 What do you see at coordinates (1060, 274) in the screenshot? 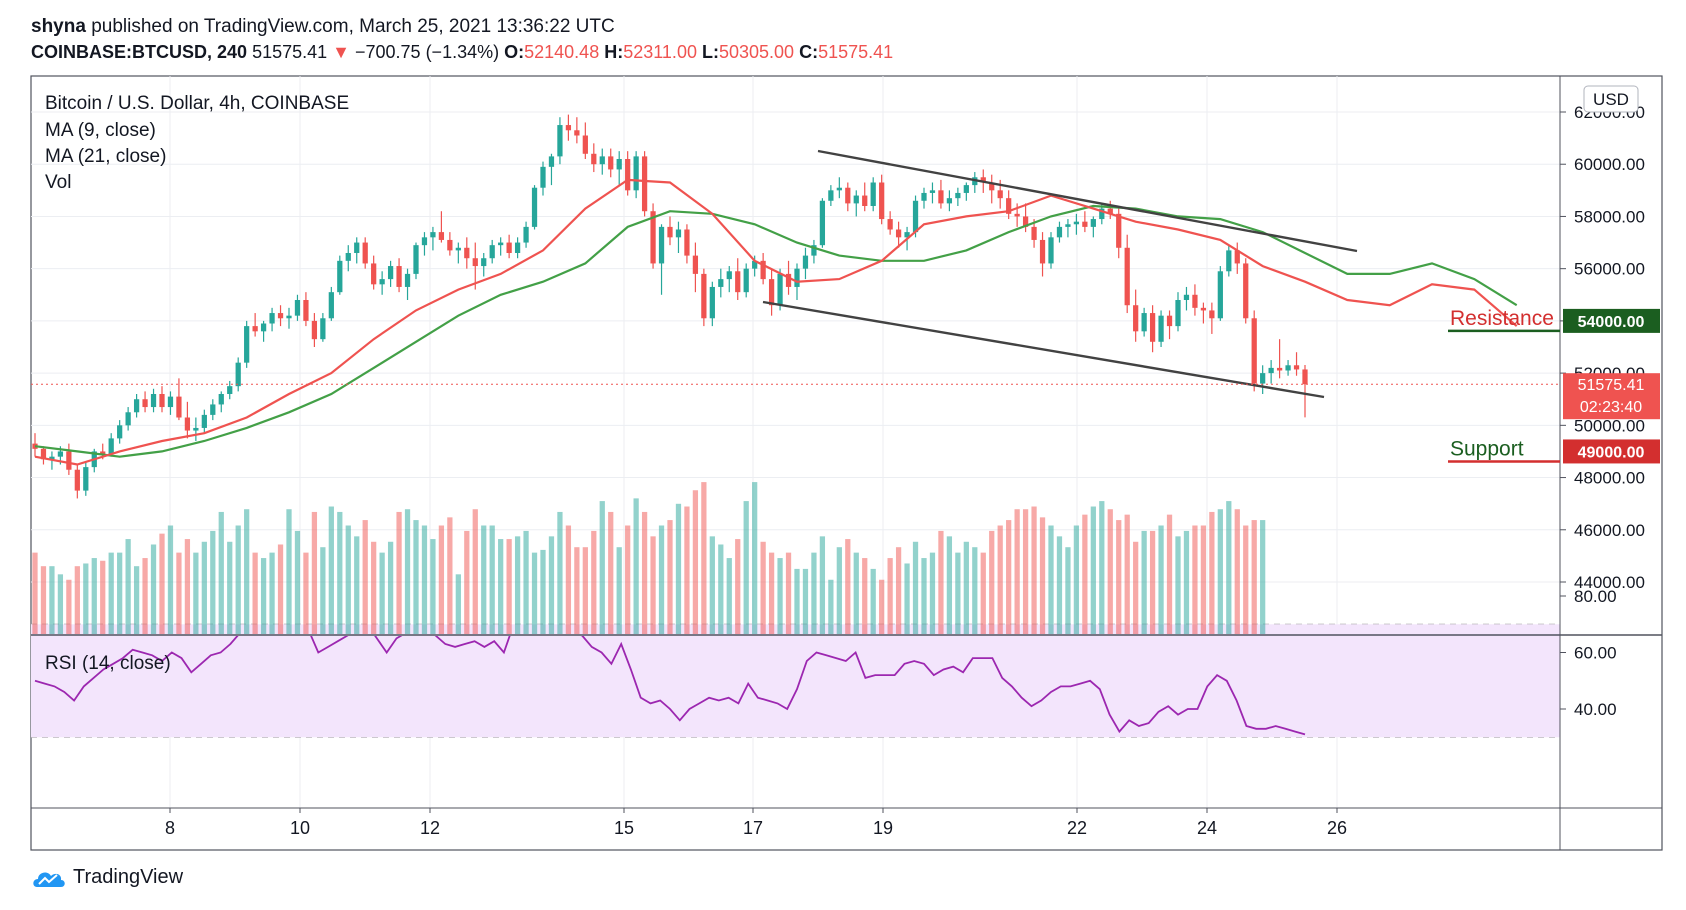
I see `trend-channel` at bounding box center [1060, 274].